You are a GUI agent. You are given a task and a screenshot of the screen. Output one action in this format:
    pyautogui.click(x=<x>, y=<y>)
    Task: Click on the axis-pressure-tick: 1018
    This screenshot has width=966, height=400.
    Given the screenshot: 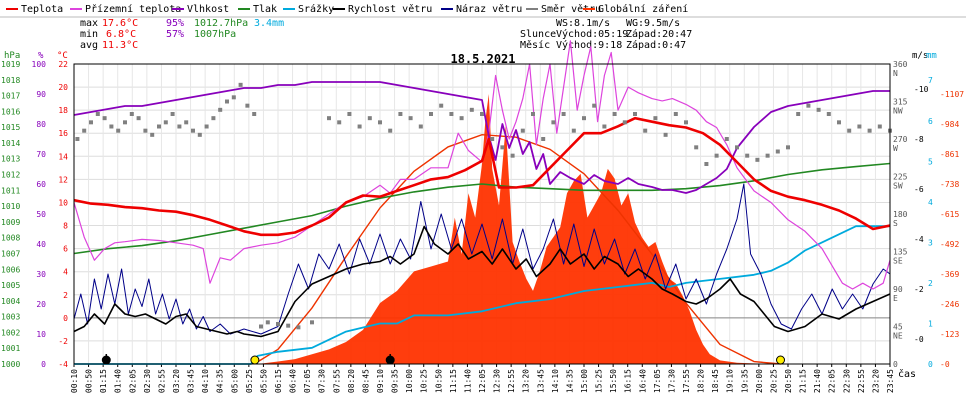 What is the action you would take?
    pyautogui.click(x=10, y=80)
    